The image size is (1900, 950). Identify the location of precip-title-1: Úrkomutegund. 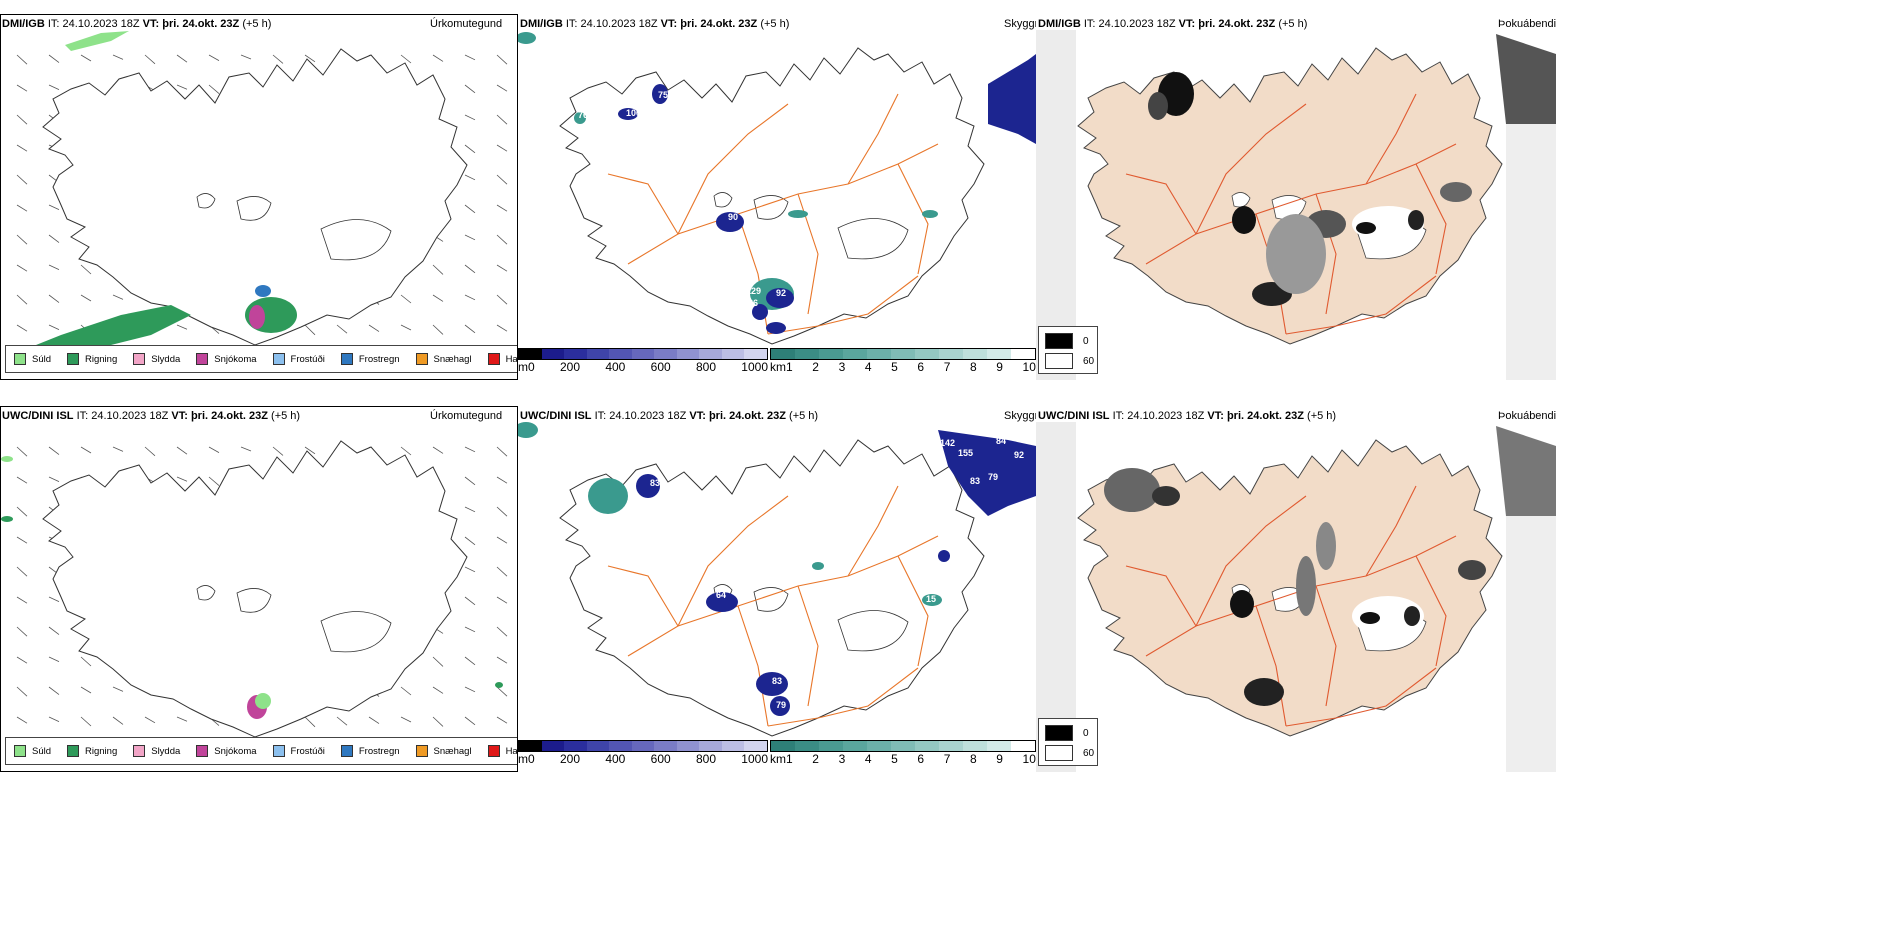
(466, 24).